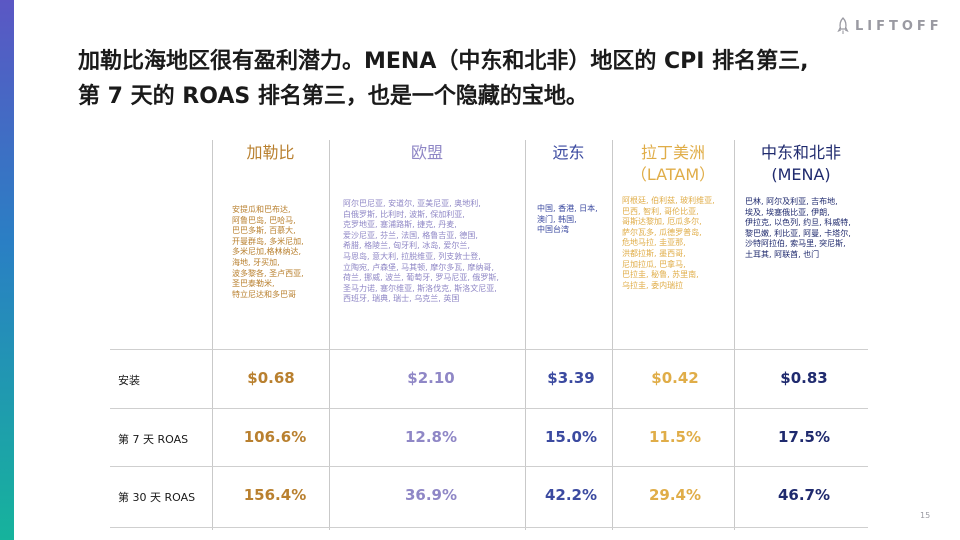 The height and width of the screenshot is (540, 960). What do you see at coordinates (129, 380) in the screenshot?
I see `row-label-install: 安装` at bounding box center [129, 380].